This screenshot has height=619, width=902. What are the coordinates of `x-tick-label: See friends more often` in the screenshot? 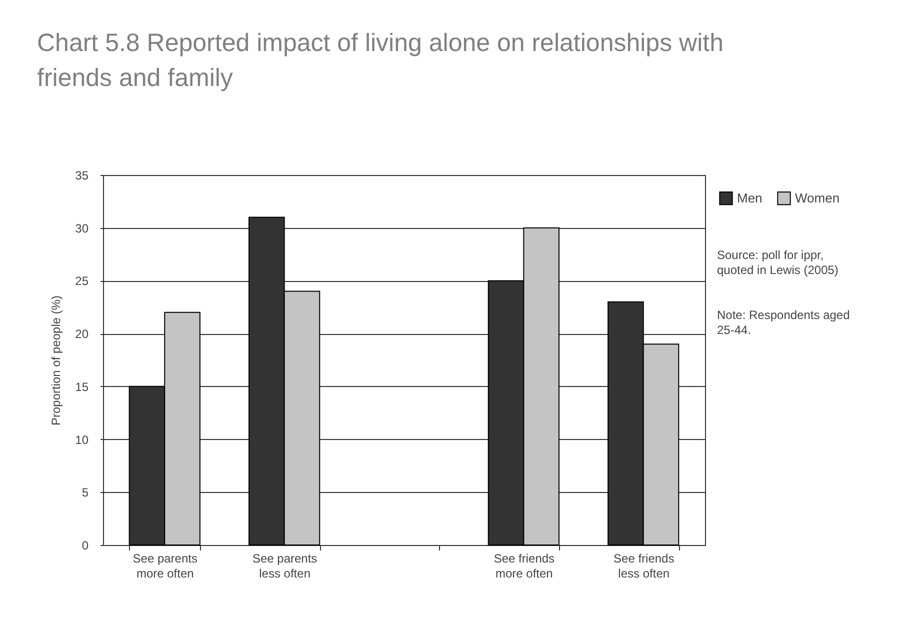 It's located at (524, 566).